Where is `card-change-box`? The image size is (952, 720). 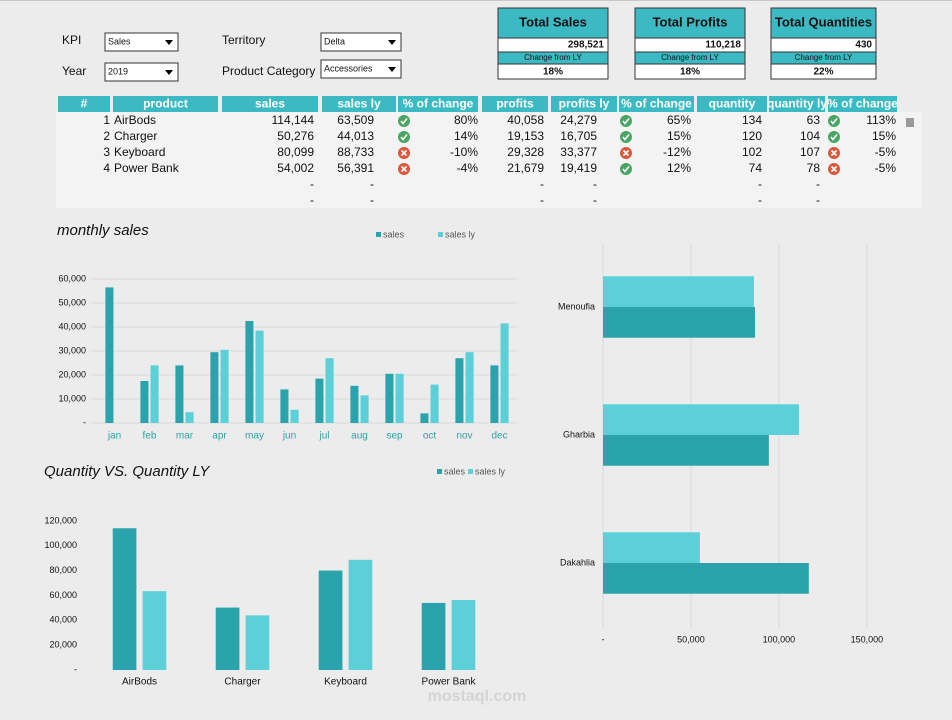 card-change-box is located at coordinates (553, 71).